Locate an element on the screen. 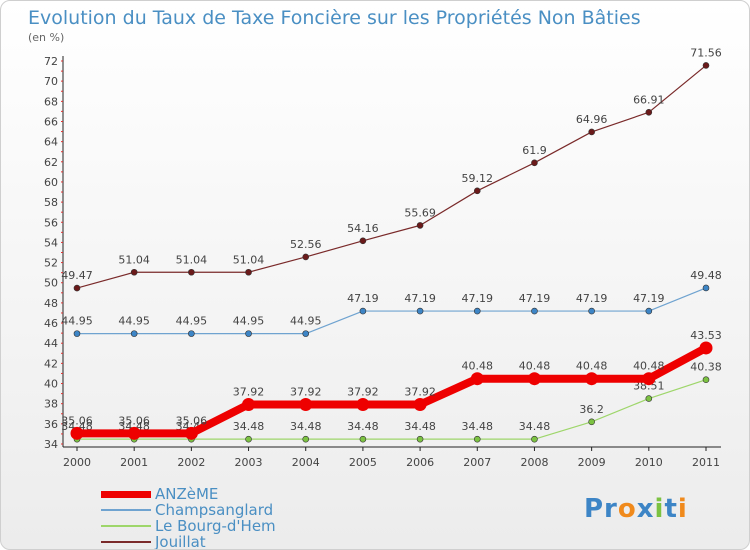 This screenshot has height=550, width=750. x-tick-label: 2000 is located at coordinates (77, 462).